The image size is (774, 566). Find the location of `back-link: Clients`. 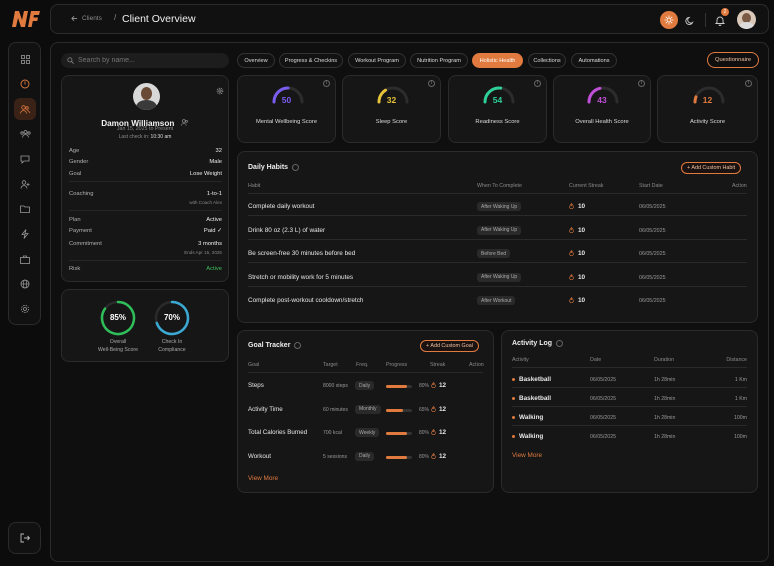

back-link: Clients is located at coordinates (86, 18).